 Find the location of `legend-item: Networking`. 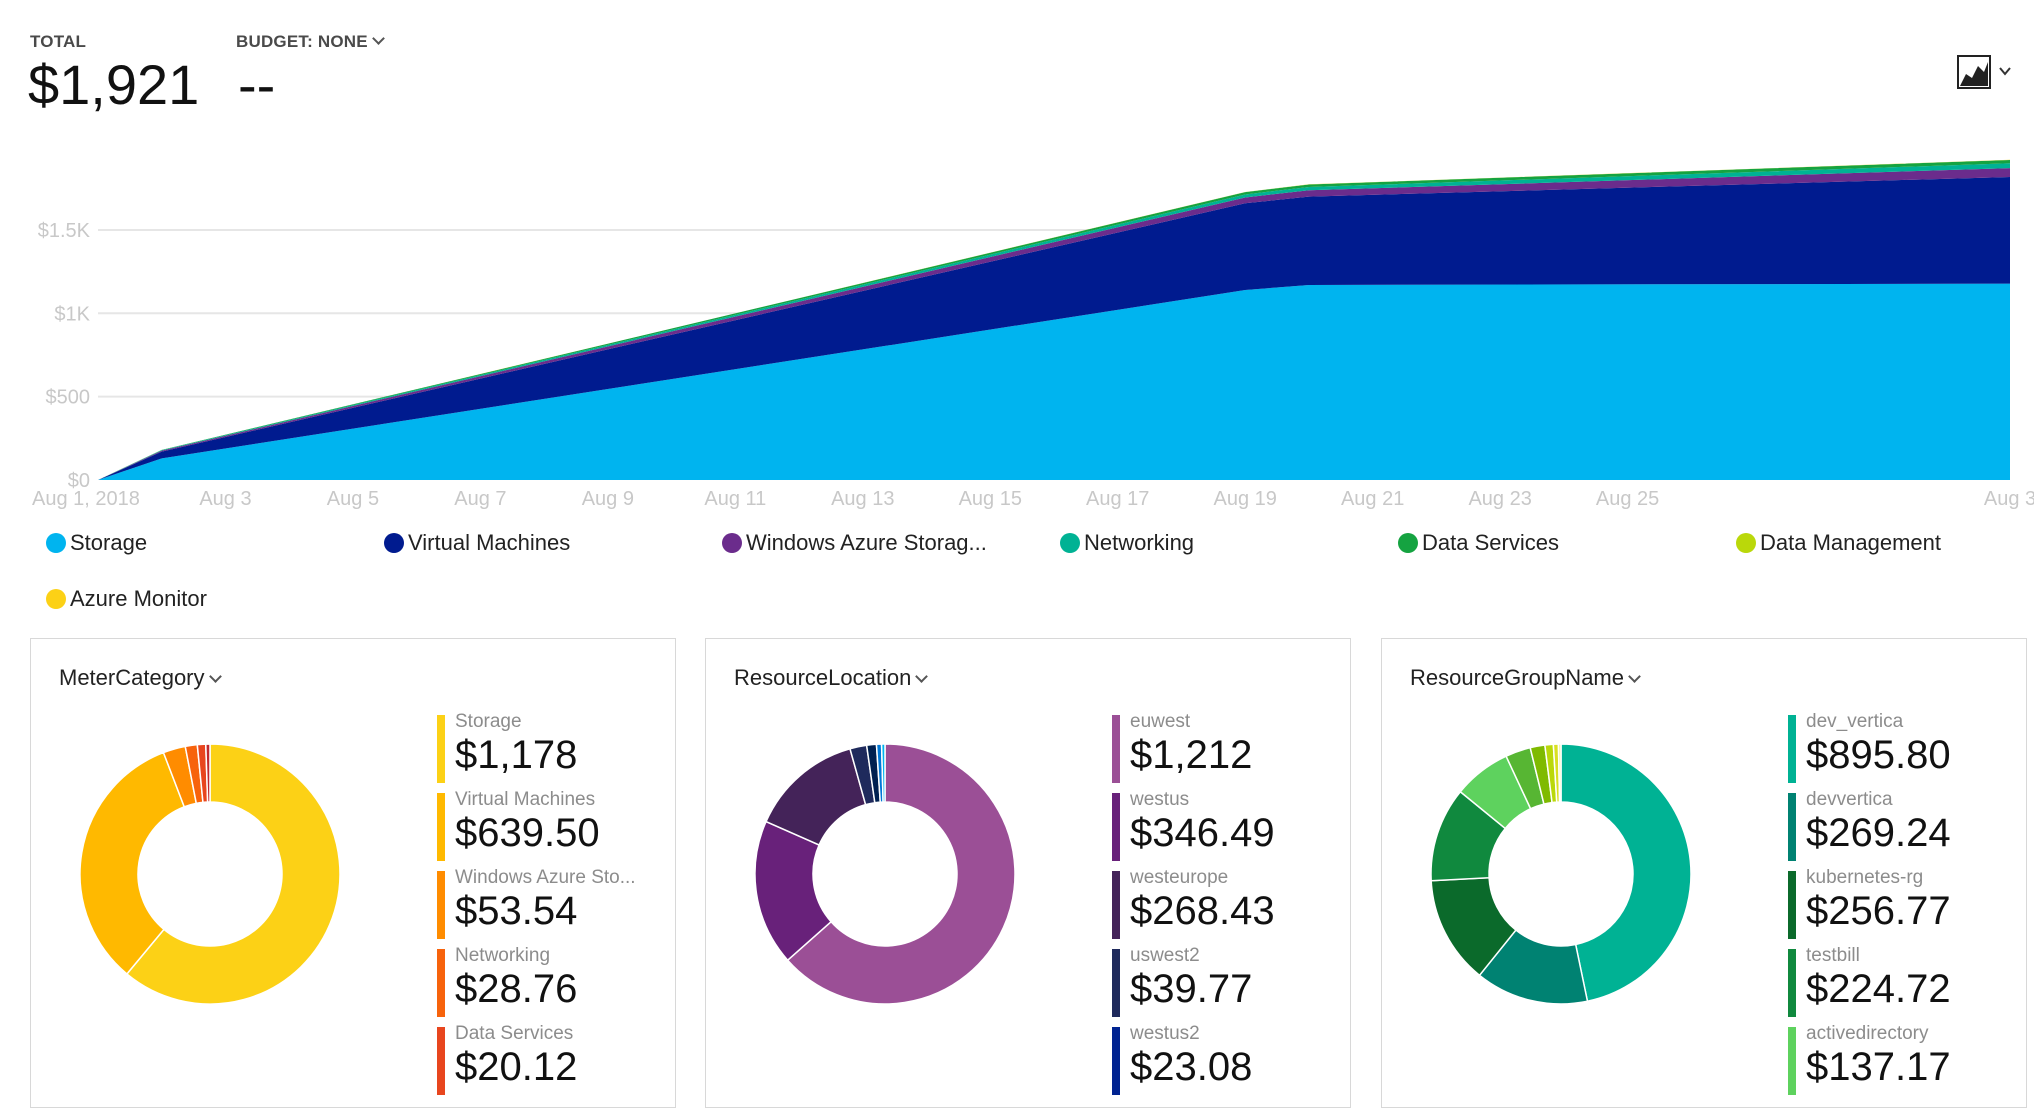

legend-item: Networking is located at coordinates (1127, 543).